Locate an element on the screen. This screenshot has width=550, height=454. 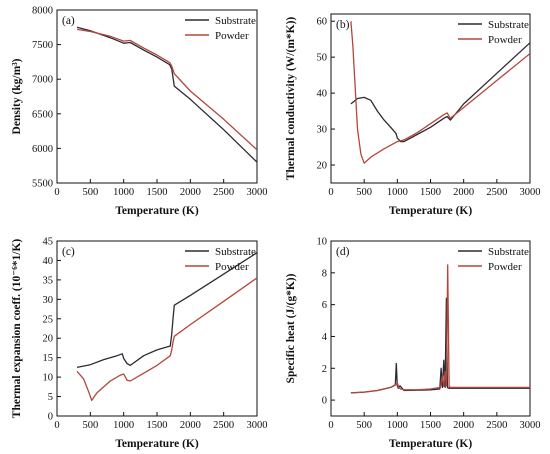
y-tick-label: 6000 is located at coordinates (42, 149).